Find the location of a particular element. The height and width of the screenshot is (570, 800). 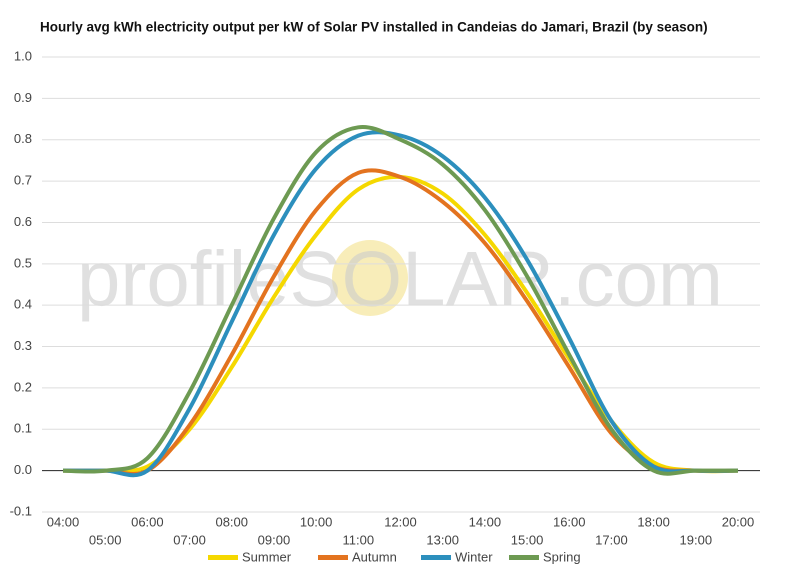

x-tick-label: 11:00 is located at coordinates (359, 539).